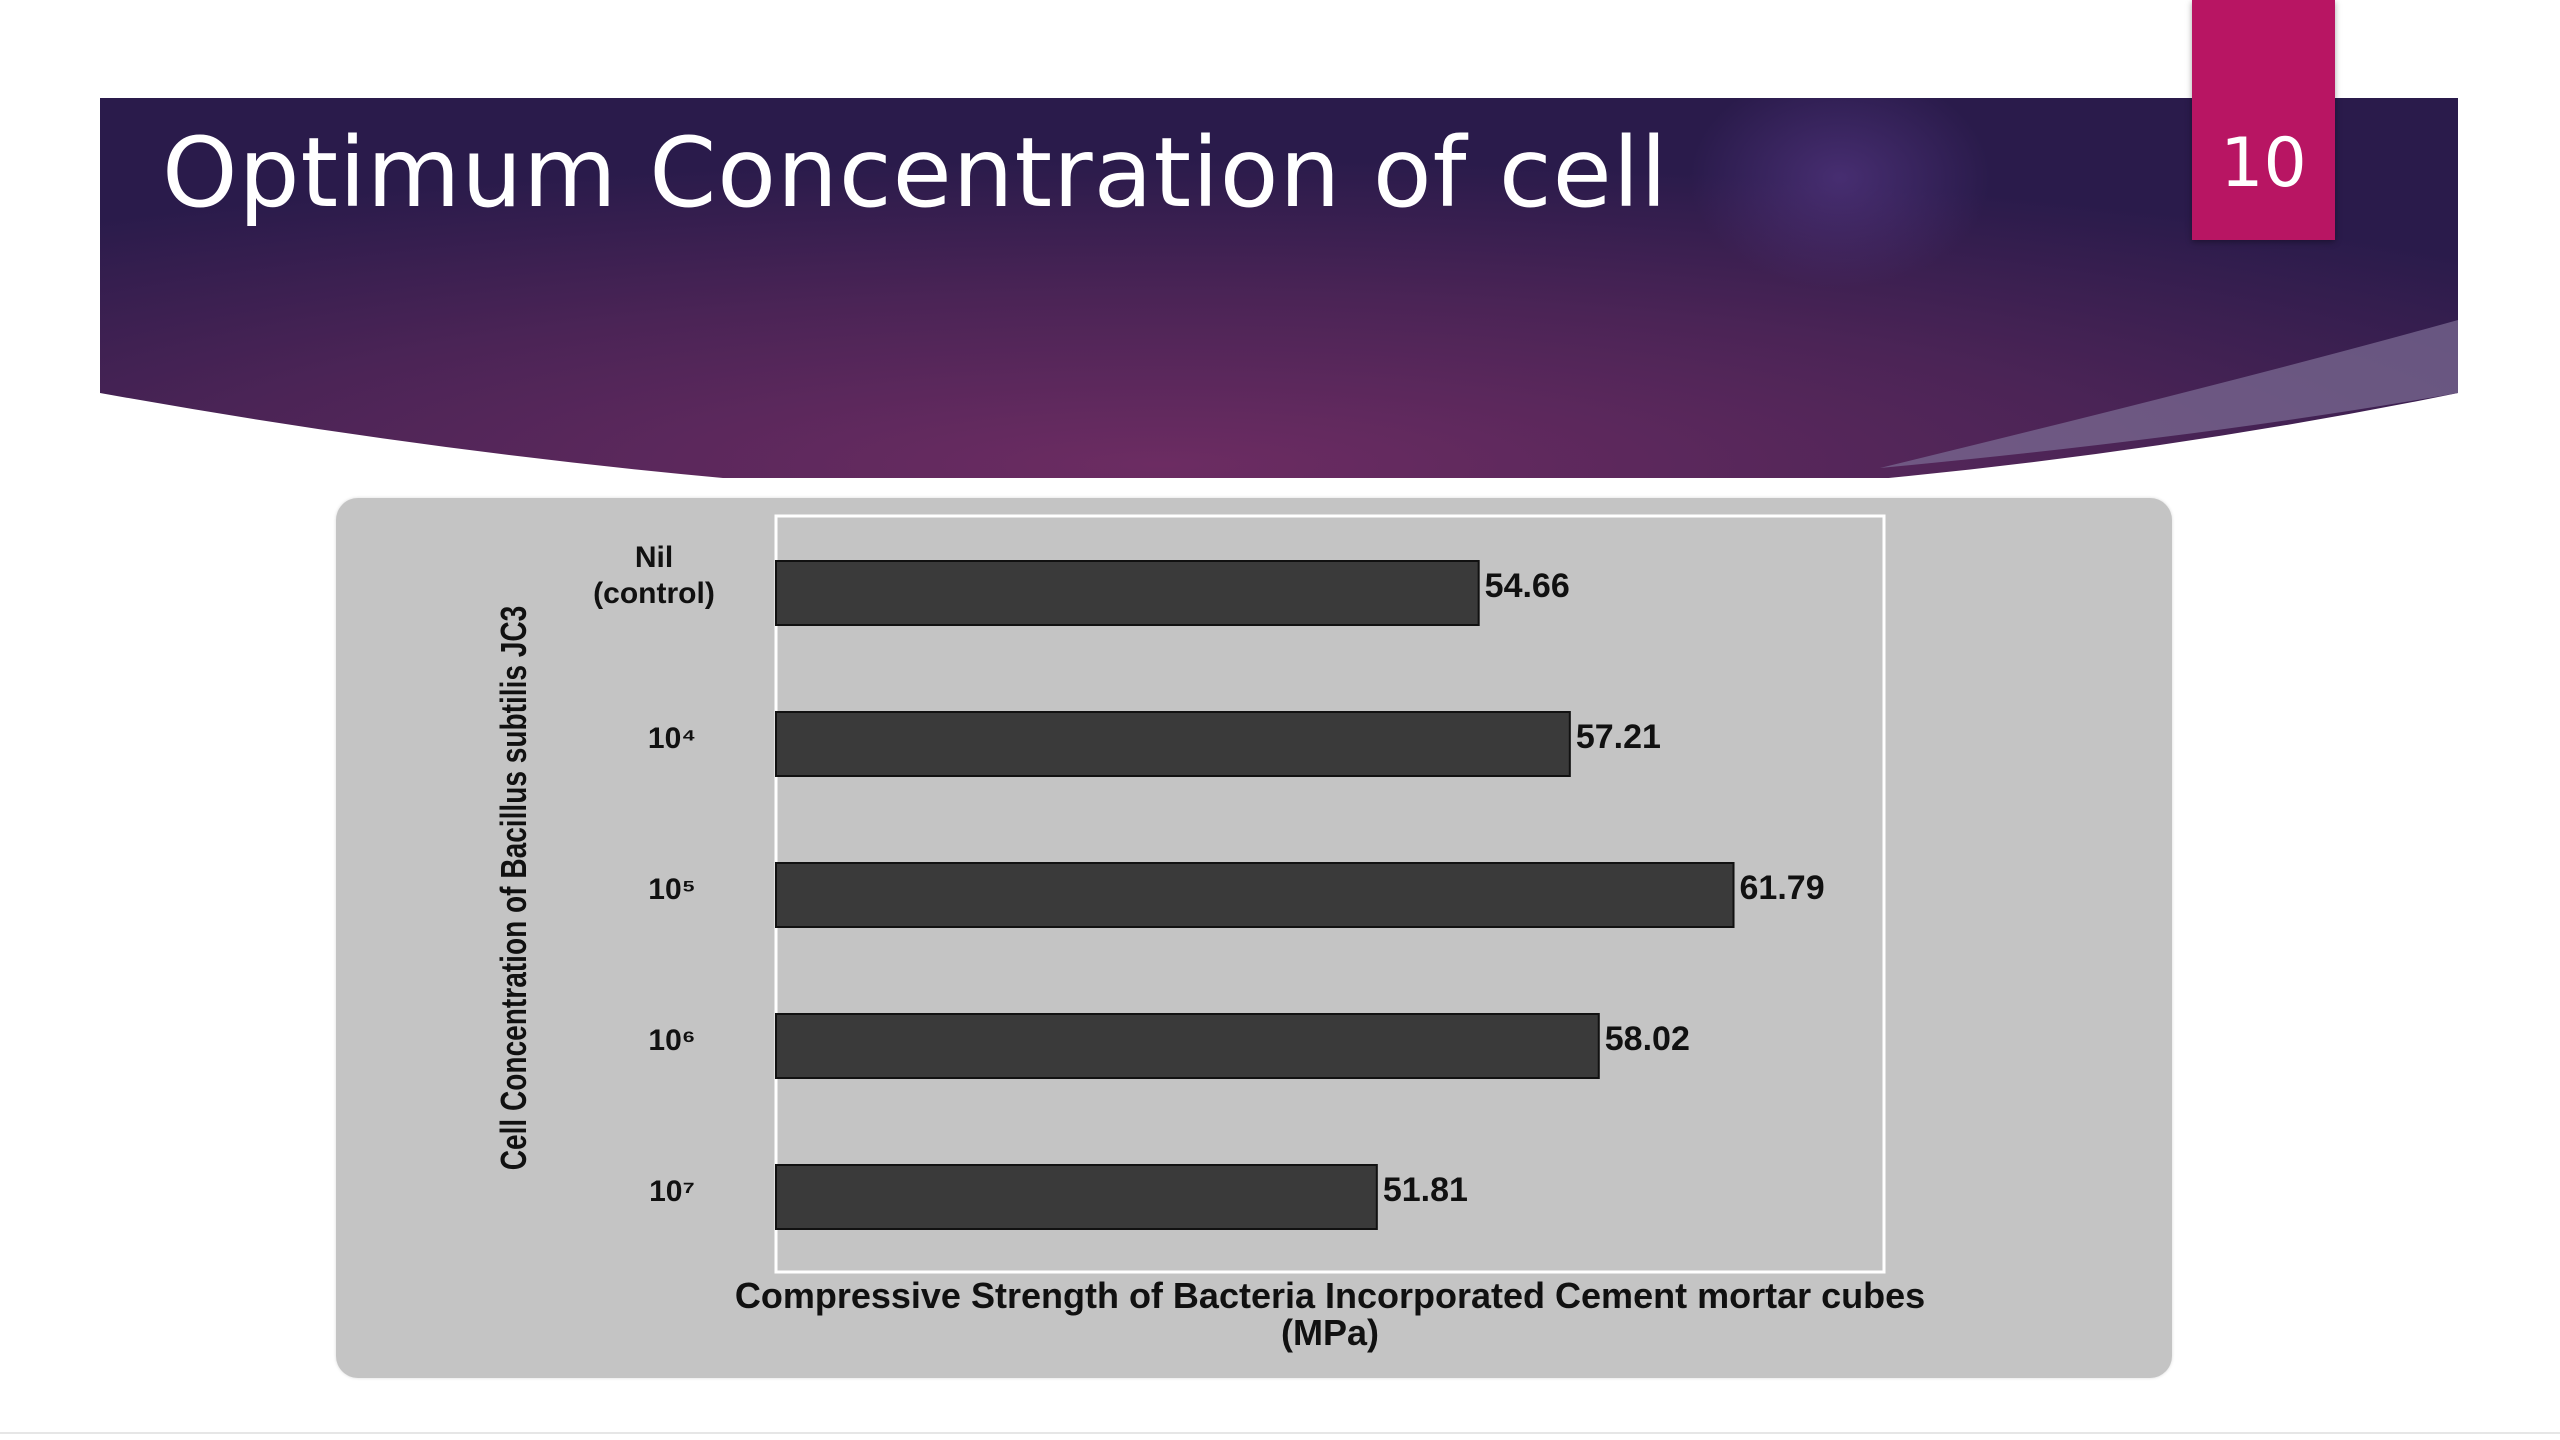  I want to click on value-label-1: 57.21, so click(1618, 737).